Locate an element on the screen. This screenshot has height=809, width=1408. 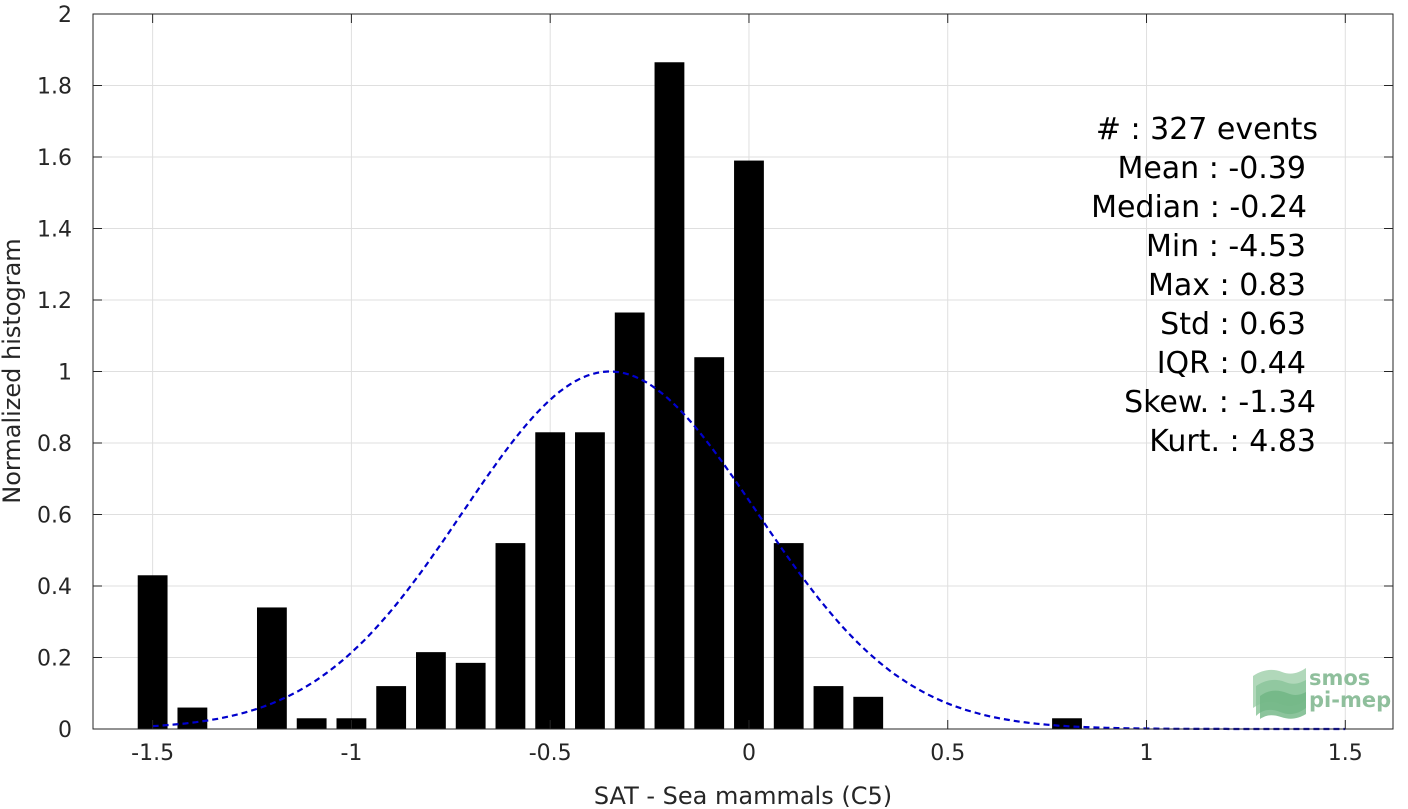
smos-pimep-logo: smos pi-mep is located at coordinates (1322, 692).